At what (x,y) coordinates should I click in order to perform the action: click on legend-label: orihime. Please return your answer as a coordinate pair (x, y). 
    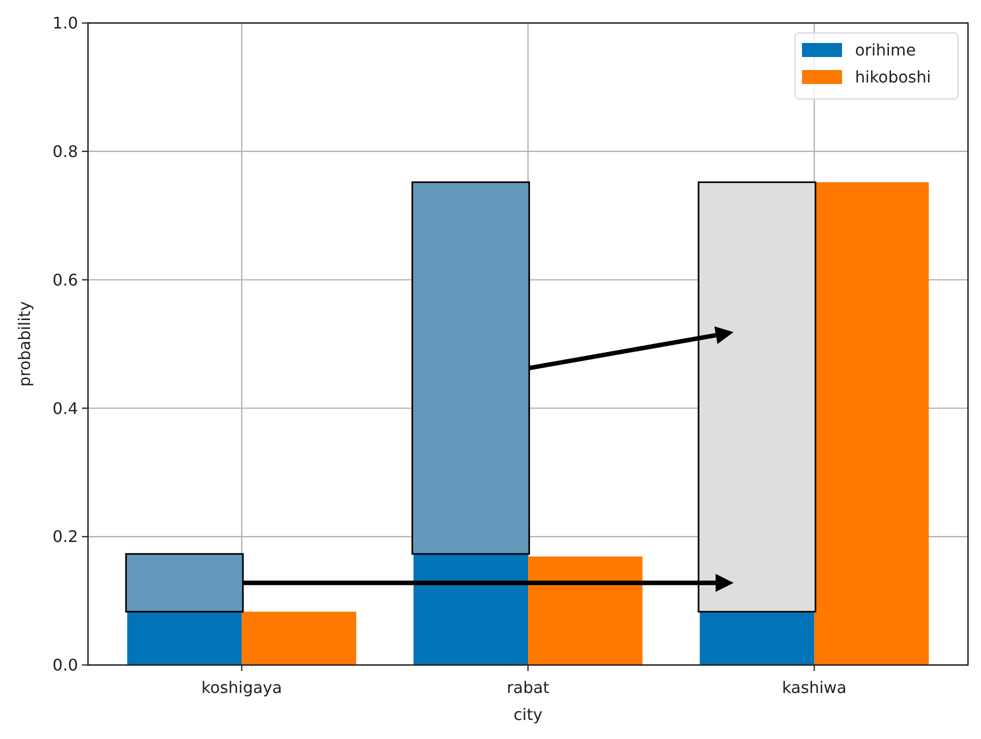
    Looking at the image, I should click on (885, 50).